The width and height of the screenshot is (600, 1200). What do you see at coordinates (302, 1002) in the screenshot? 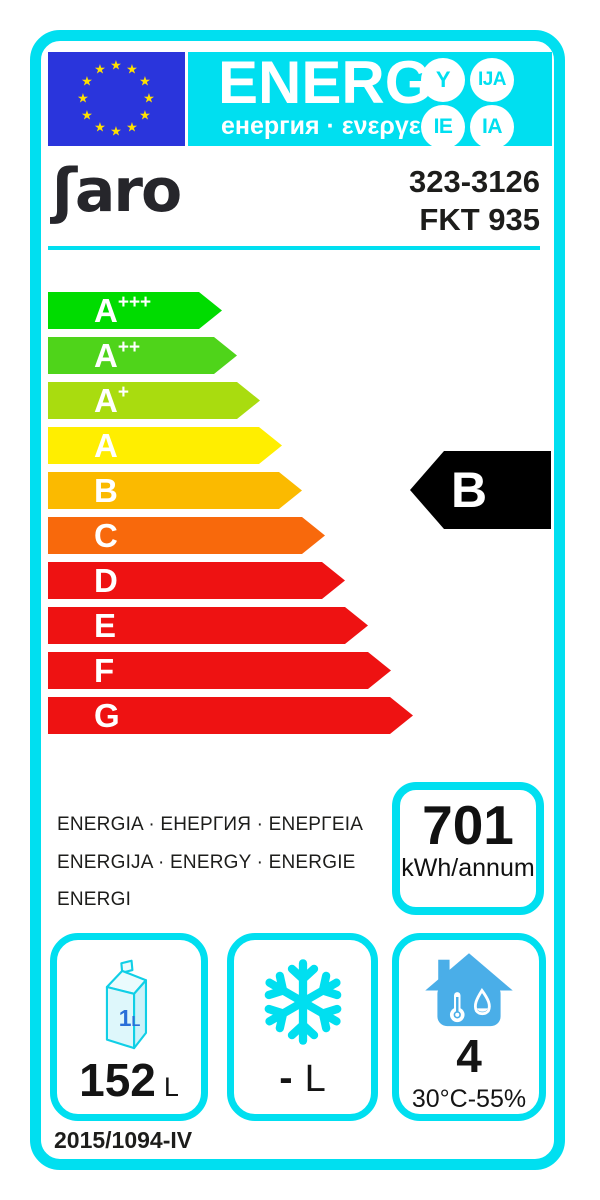
I see `snowflake-icon` at bounding box center [302, 1002].